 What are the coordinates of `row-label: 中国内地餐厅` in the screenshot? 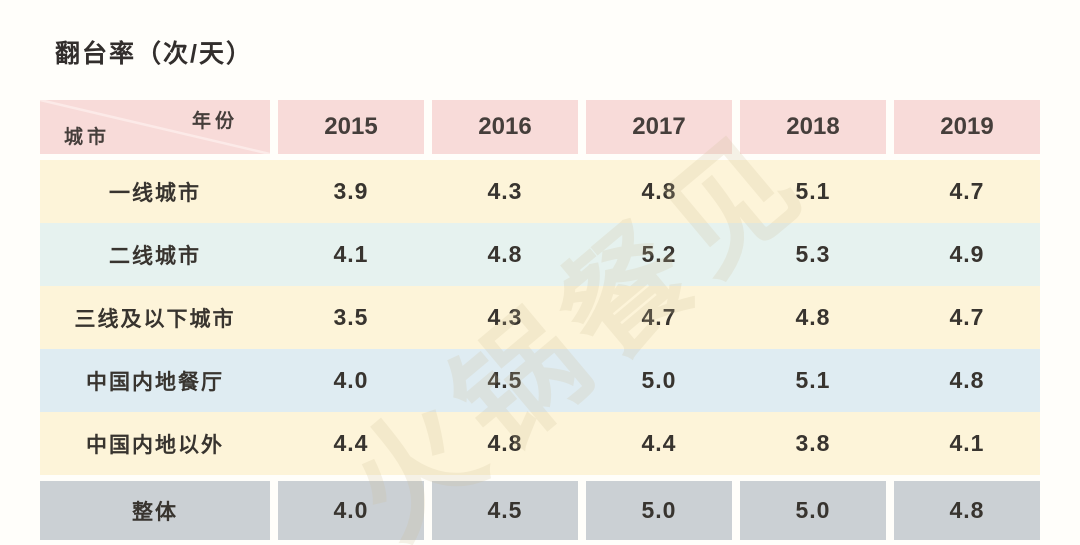 It's located at (155, 382).